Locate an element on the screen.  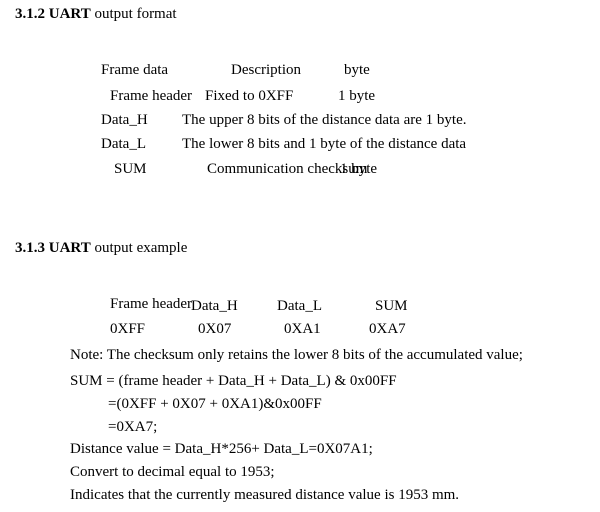
example-header-sum: SUM is located at coordinates (391, 306).